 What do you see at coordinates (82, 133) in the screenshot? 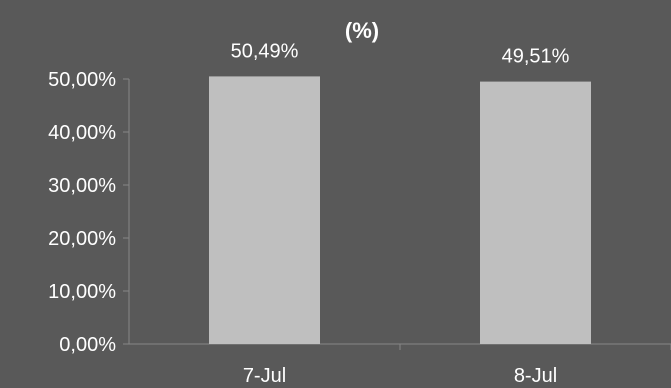
I see `y-tick-label: 40,00%` at bounding box center [82, 133].